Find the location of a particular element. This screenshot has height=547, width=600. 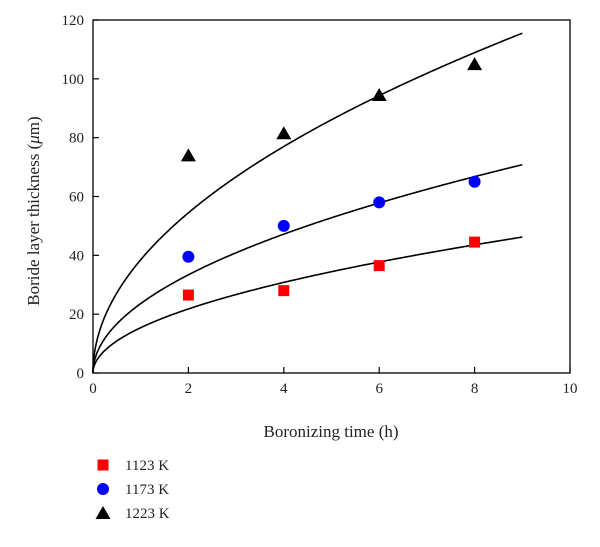

x-tick-label: 2 is located at coordinates (189, 389).